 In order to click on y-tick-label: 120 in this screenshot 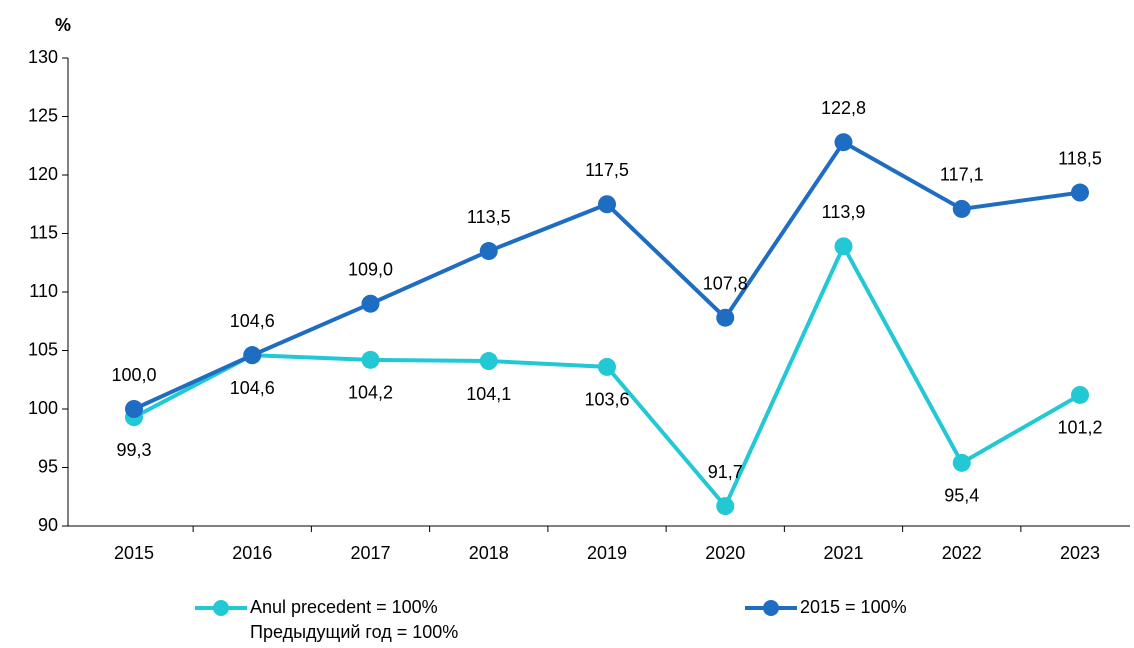, I will do `click(43, 174)`.